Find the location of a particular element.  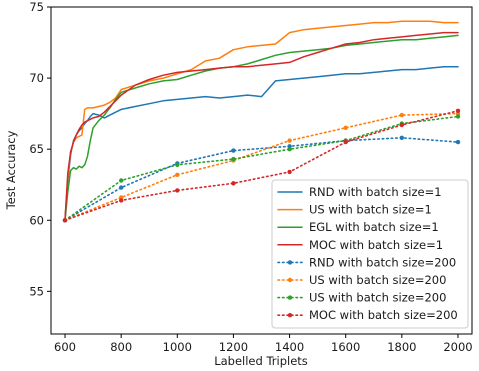

x-tick-label: 600 is located at coordinates (65, 347).